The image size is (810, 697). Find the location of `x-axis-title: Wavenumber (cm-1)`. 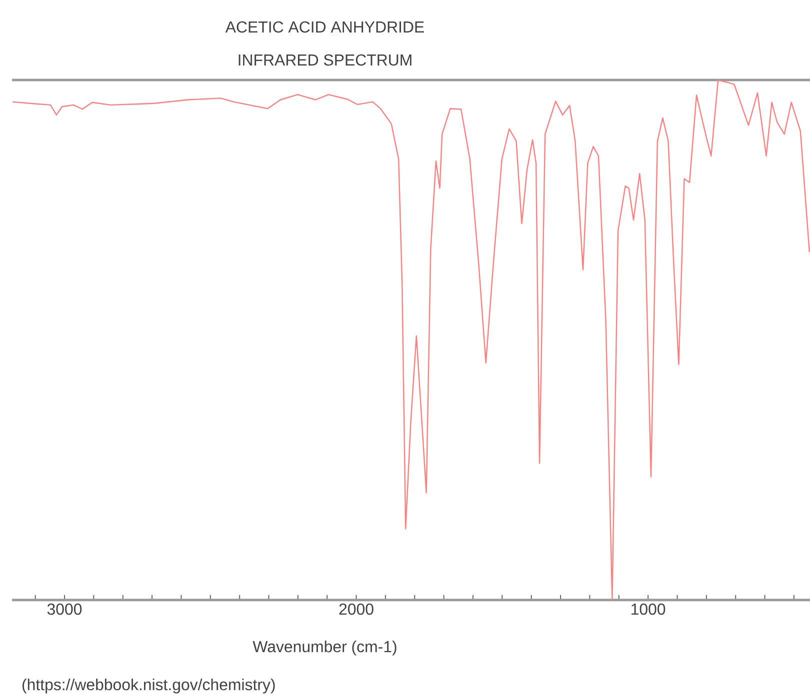

x-axis-title: Wavenumber (cm-1) is located at coordinates (324, 648).